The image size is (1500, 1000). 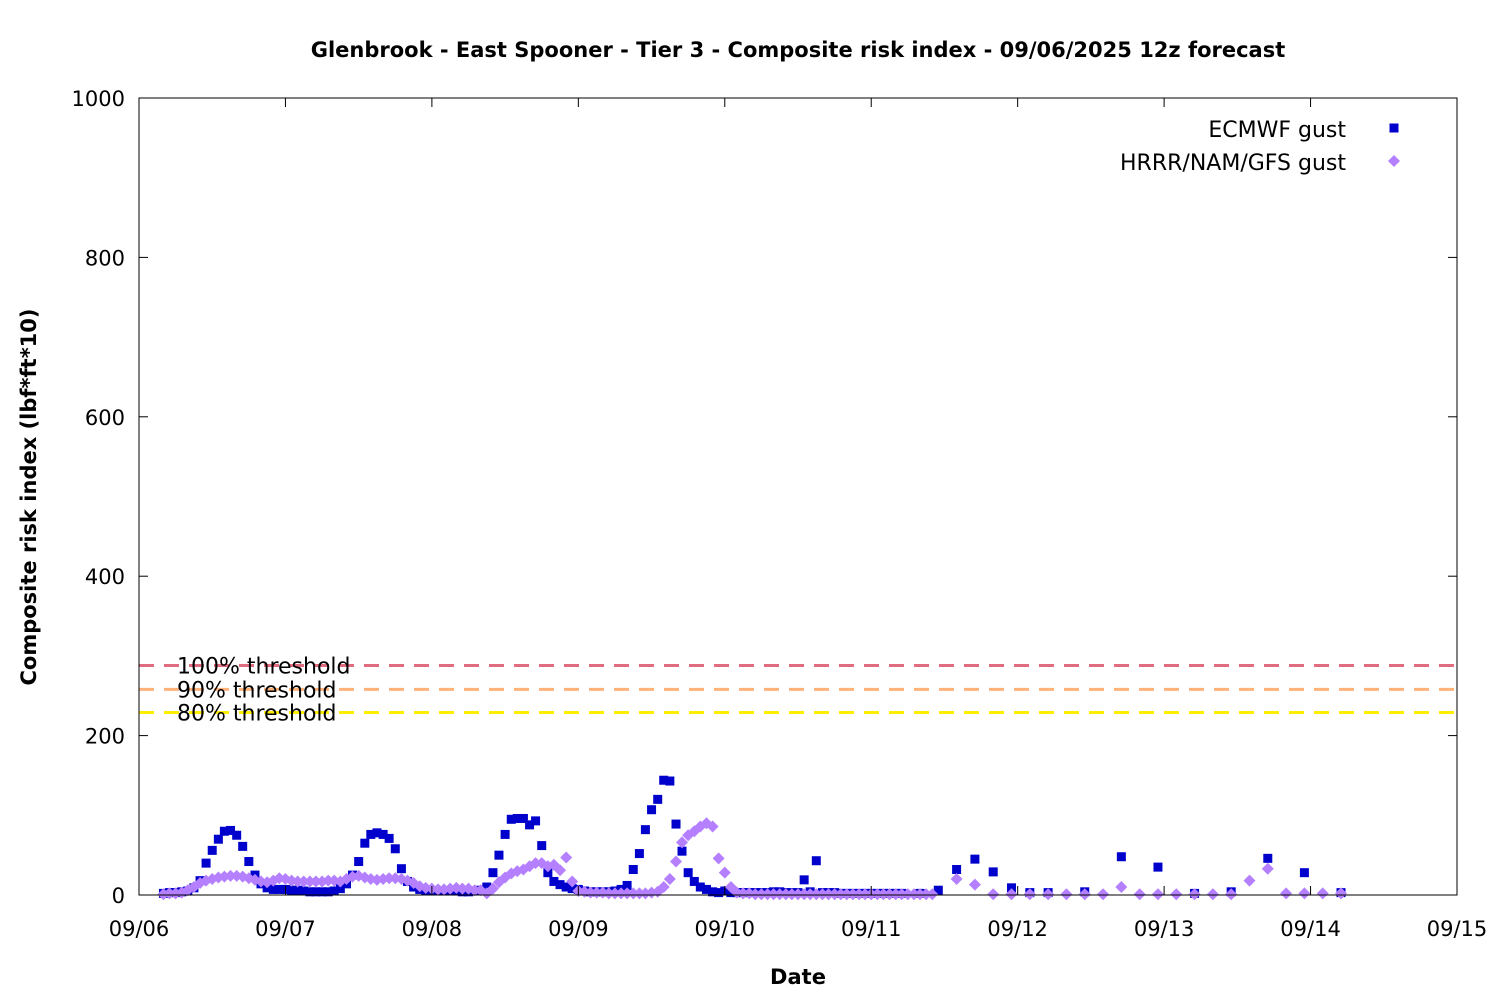 What do you see at coordinates (1233, 163) in the screenshot?
I see `legend-label-hrrr: HRRR/NAM/GFS gust` at bounding box center [1233, 163].